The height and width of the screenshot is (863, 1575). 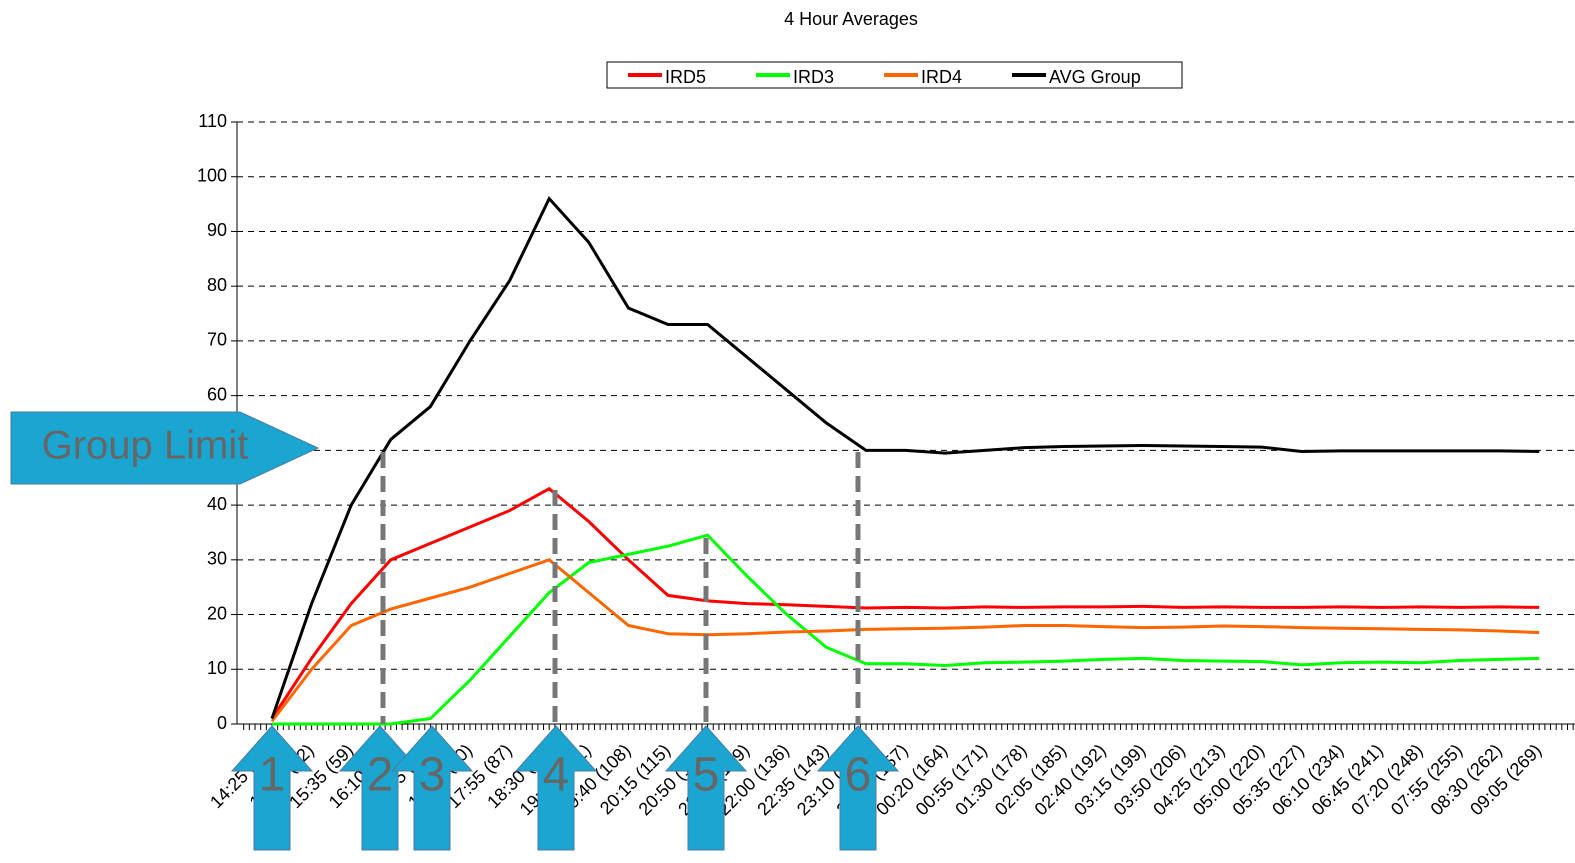 I want to click on chart-title: 4 Hour Averages, so click(x=851, y=19).